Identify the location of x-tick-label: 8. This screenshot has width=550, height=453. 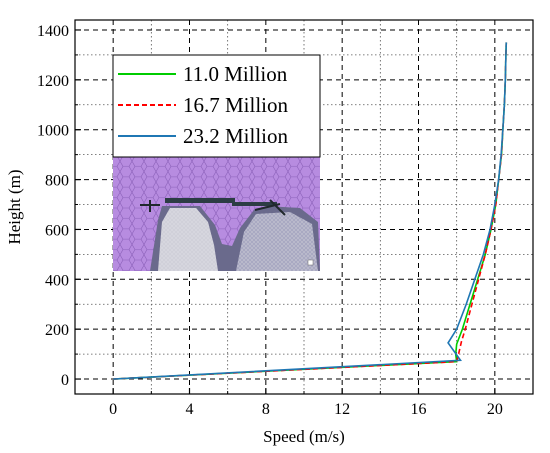
(266, 409).